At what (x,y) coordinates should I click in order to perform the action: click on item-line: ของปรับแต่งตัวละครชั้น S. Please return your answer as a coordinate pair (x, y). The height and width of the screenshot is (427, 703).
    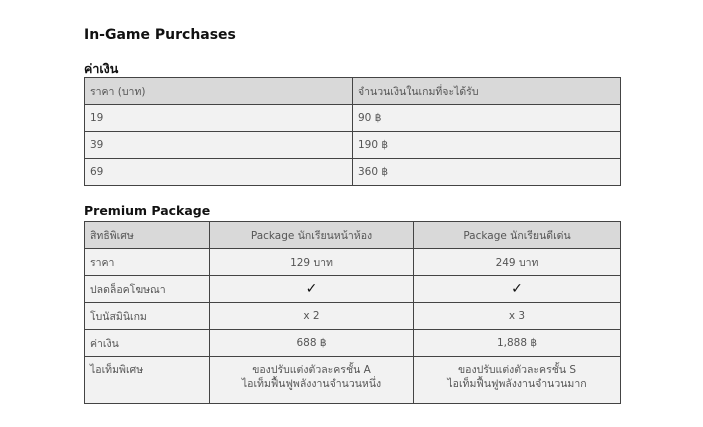
    Looking at the image, I should click on (517, 370).